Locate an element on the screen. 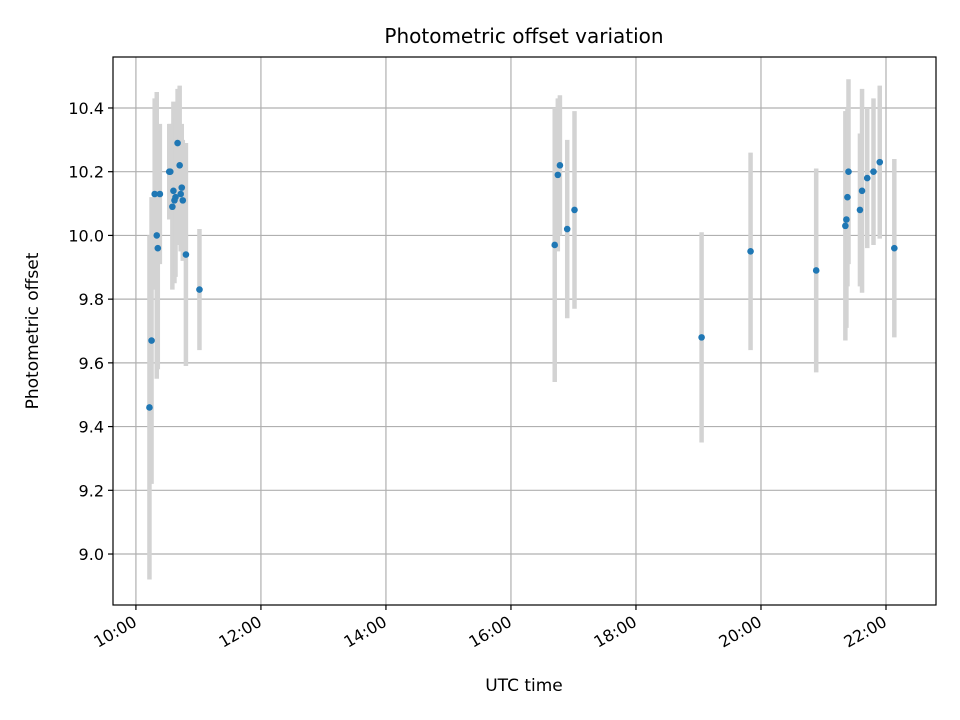 This screenshot has height=720, width=960. y-tick-label: 9.0 is located at coordinates (91, 554).